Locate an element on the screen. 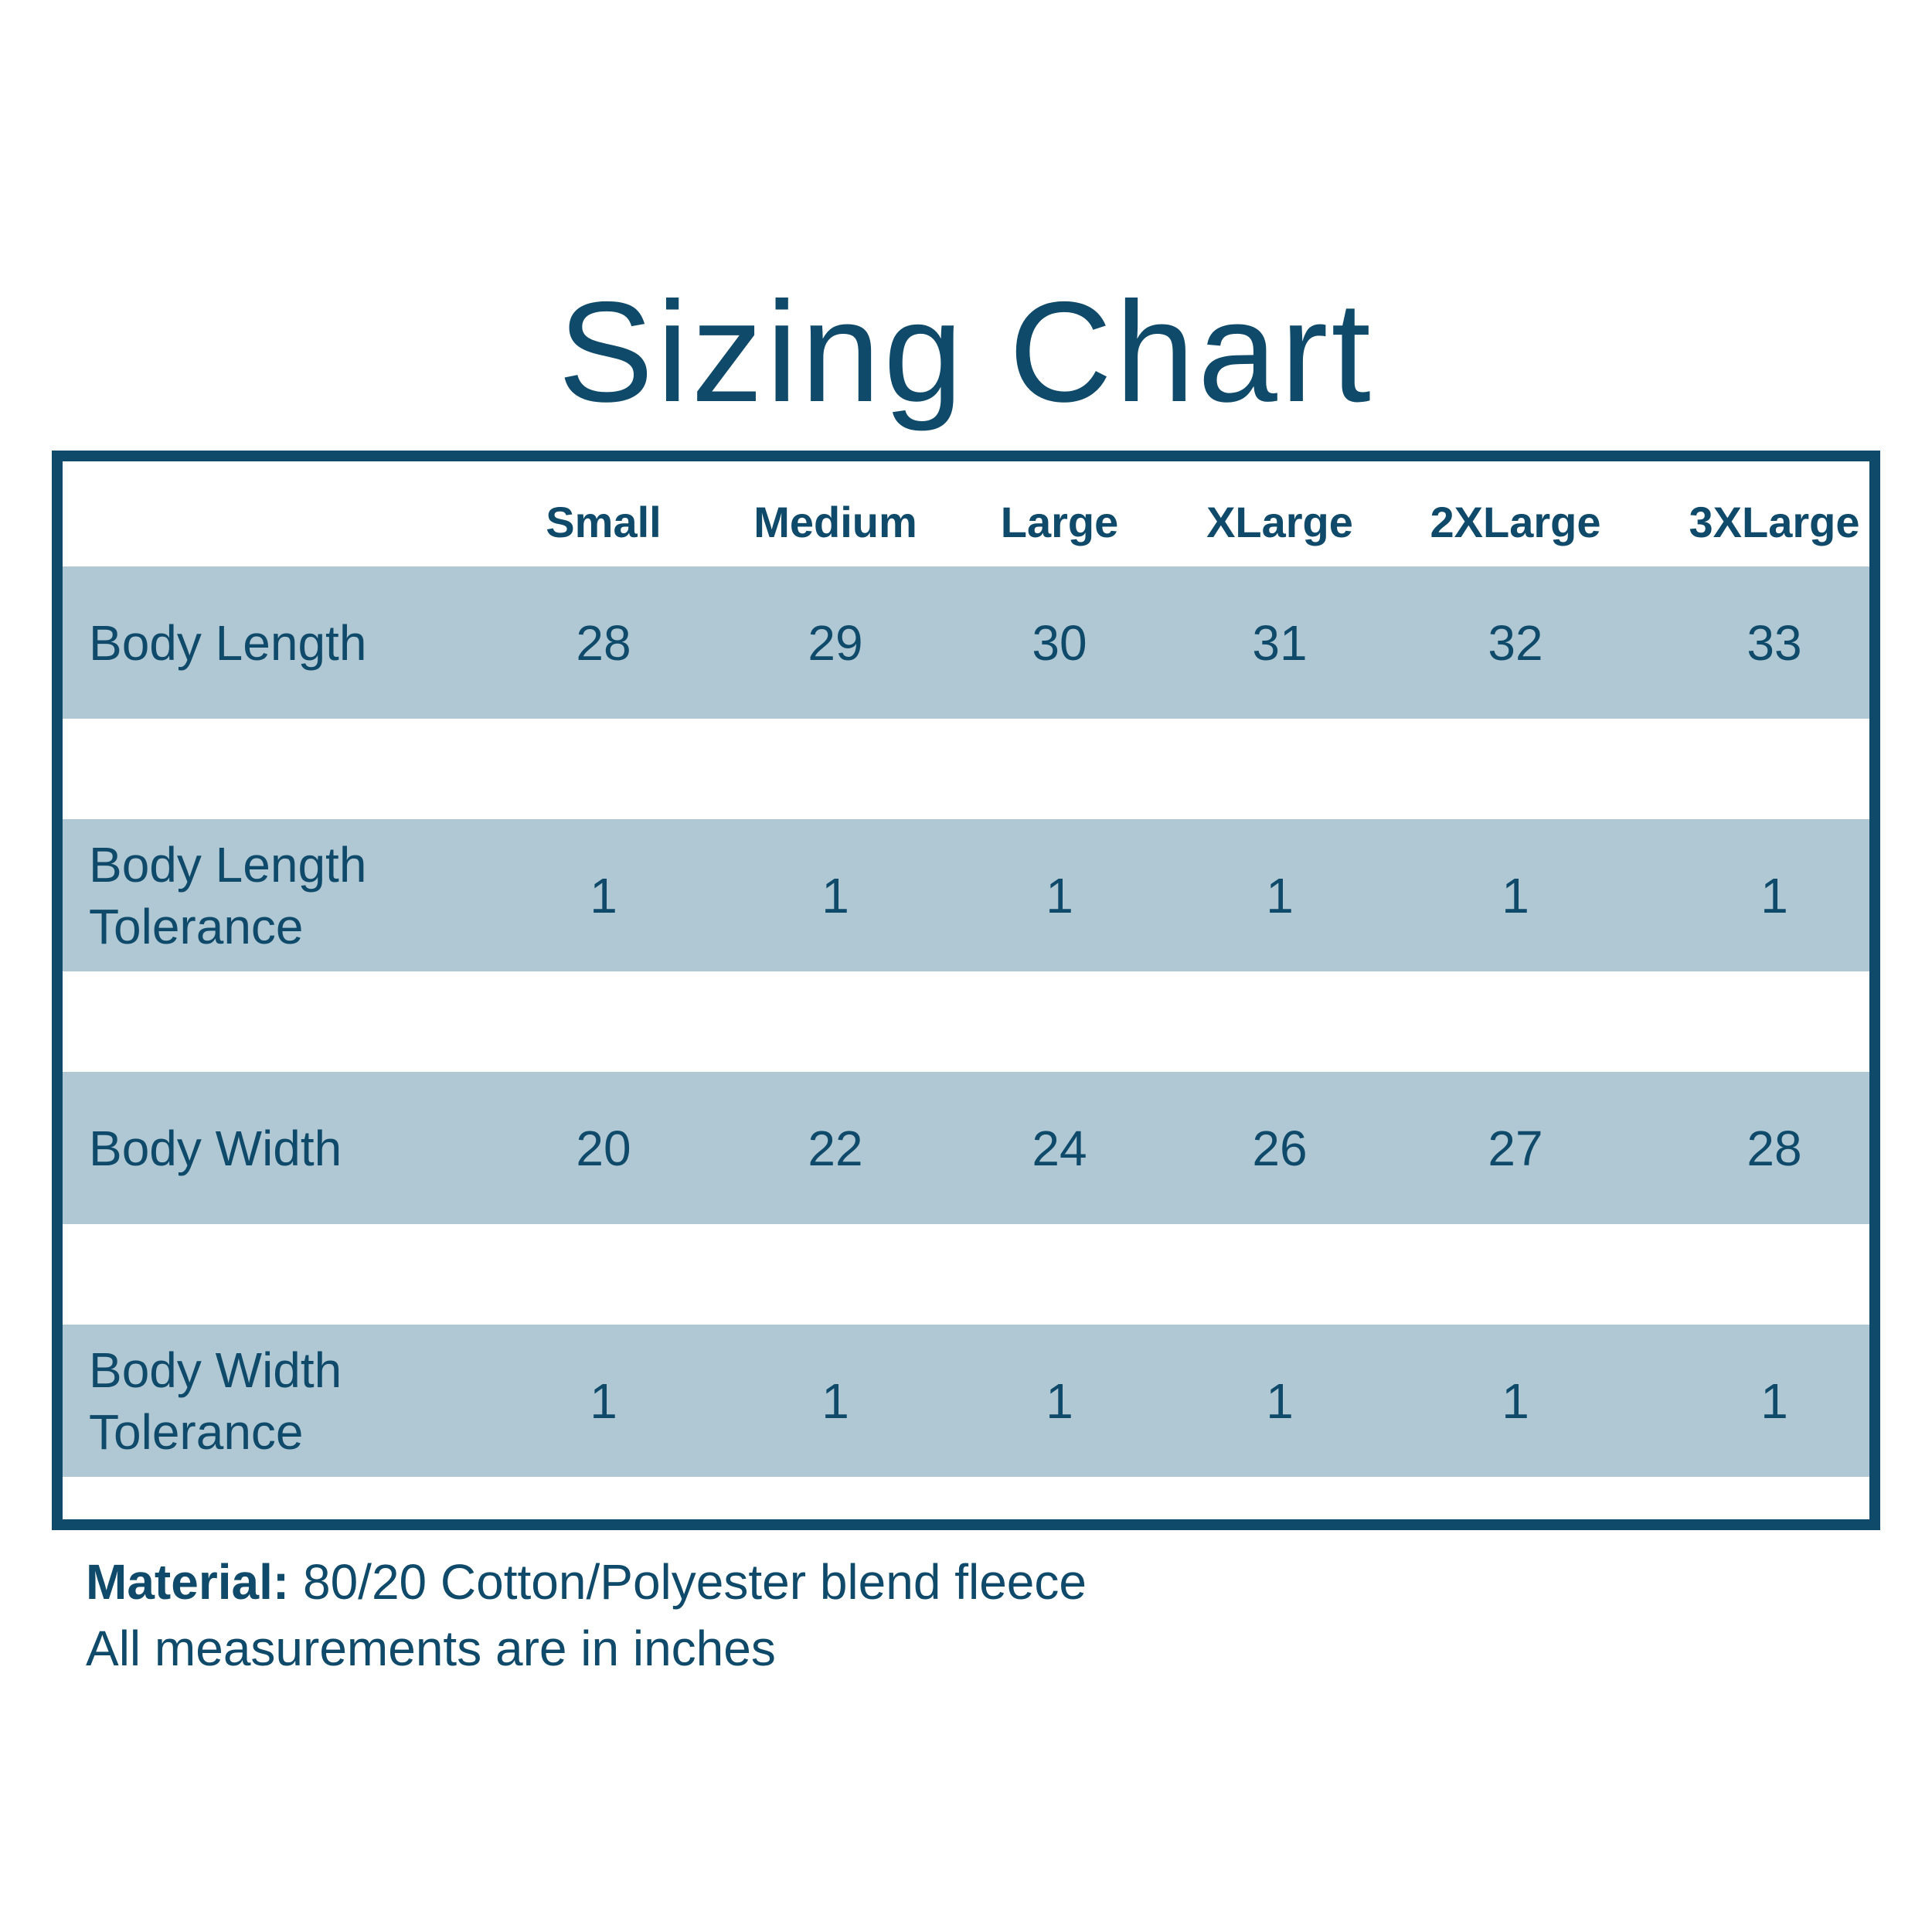 The image size is (1932, 1932). row-label: Body Length Tolerance is located at coordinates (228, 895).